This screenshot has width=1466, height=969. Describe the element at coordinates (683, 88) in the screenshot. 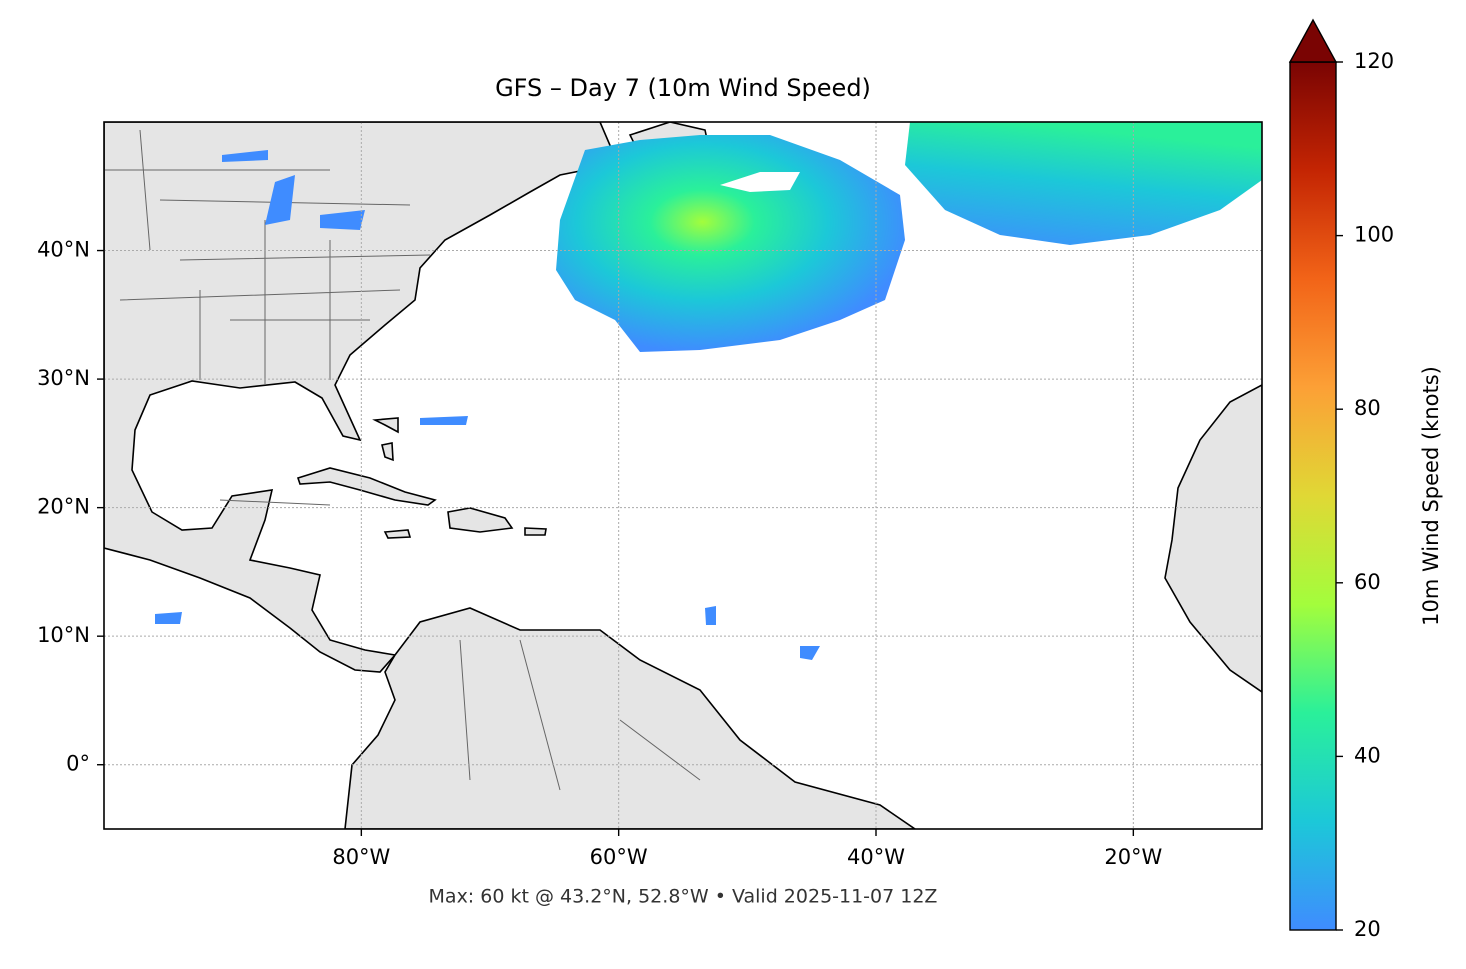

I see `chart-title: GFS – Day 7 (10m Wind Speed)` at that location.